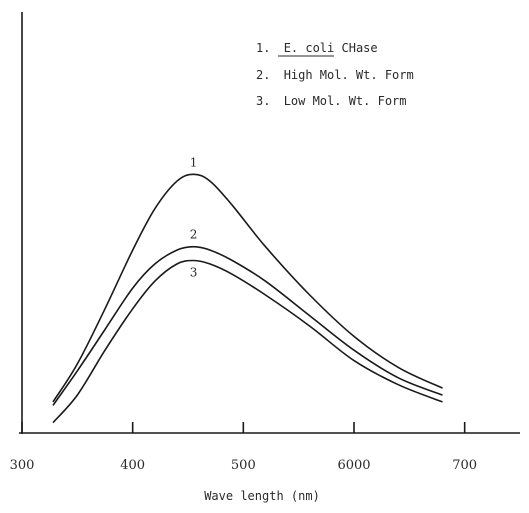 This screenshot has height=513, width=529. I want to click on legend-entry-2: 2. High Mol. Wt. Form, so click(335, 75).